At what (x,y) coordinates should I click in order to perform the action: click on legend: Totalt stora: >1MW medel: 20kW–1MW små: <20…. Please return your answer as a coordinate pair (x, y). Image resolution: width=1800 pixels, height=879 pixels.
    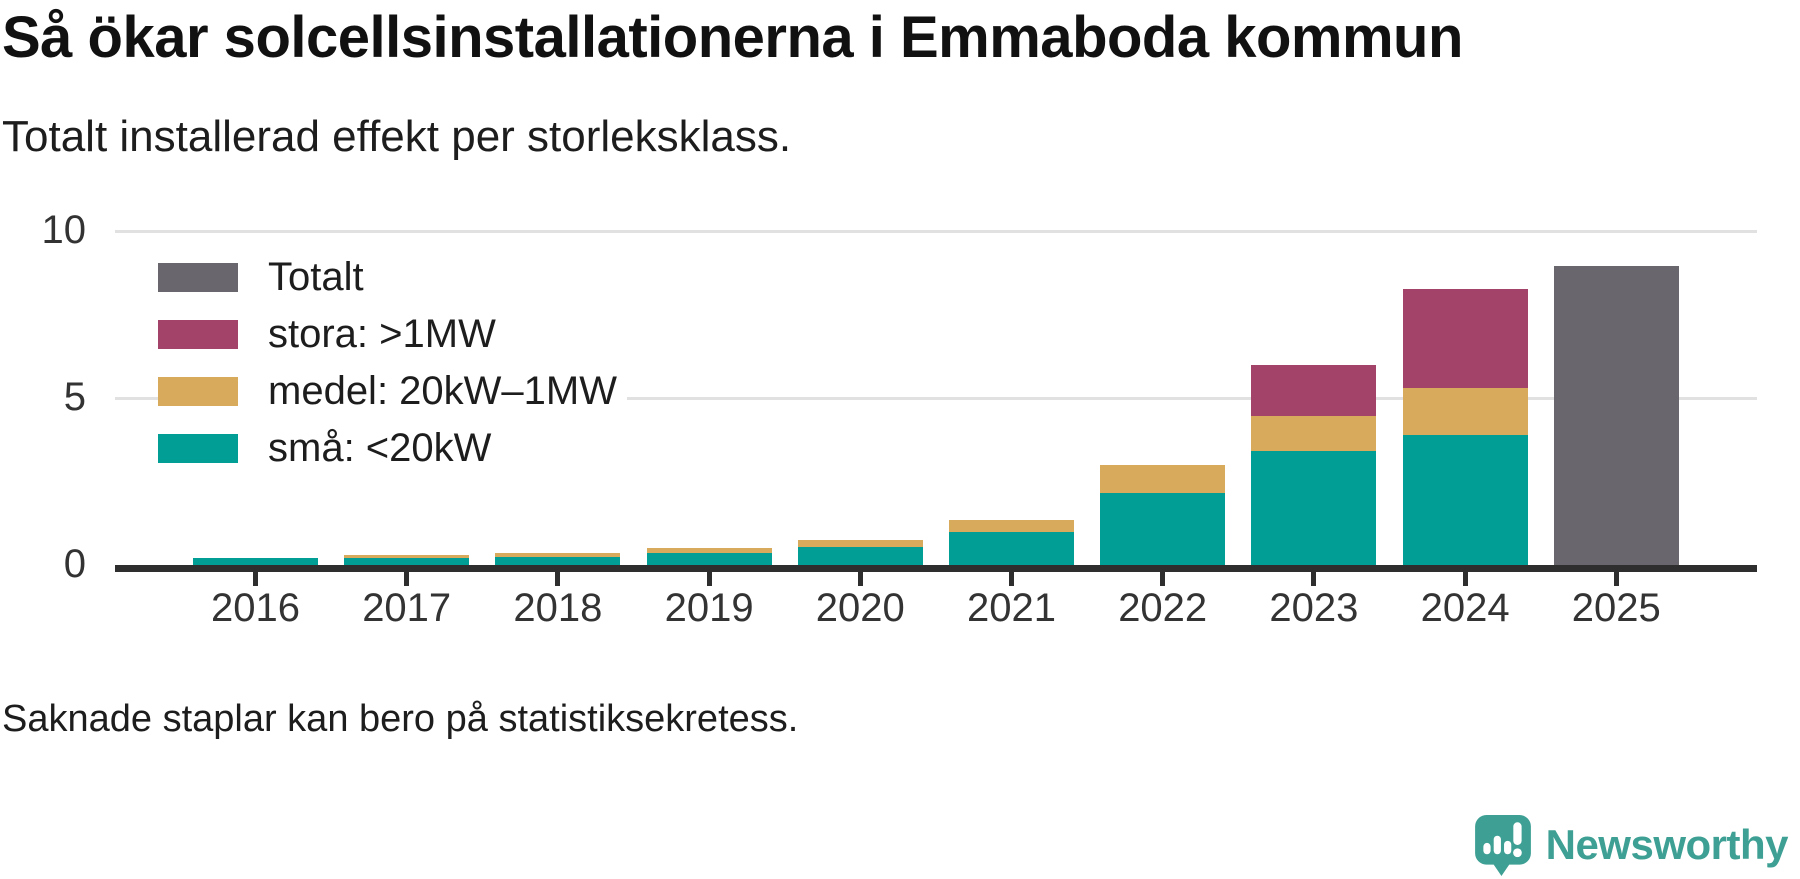
    Looking at the image, I should click on (392, 371).